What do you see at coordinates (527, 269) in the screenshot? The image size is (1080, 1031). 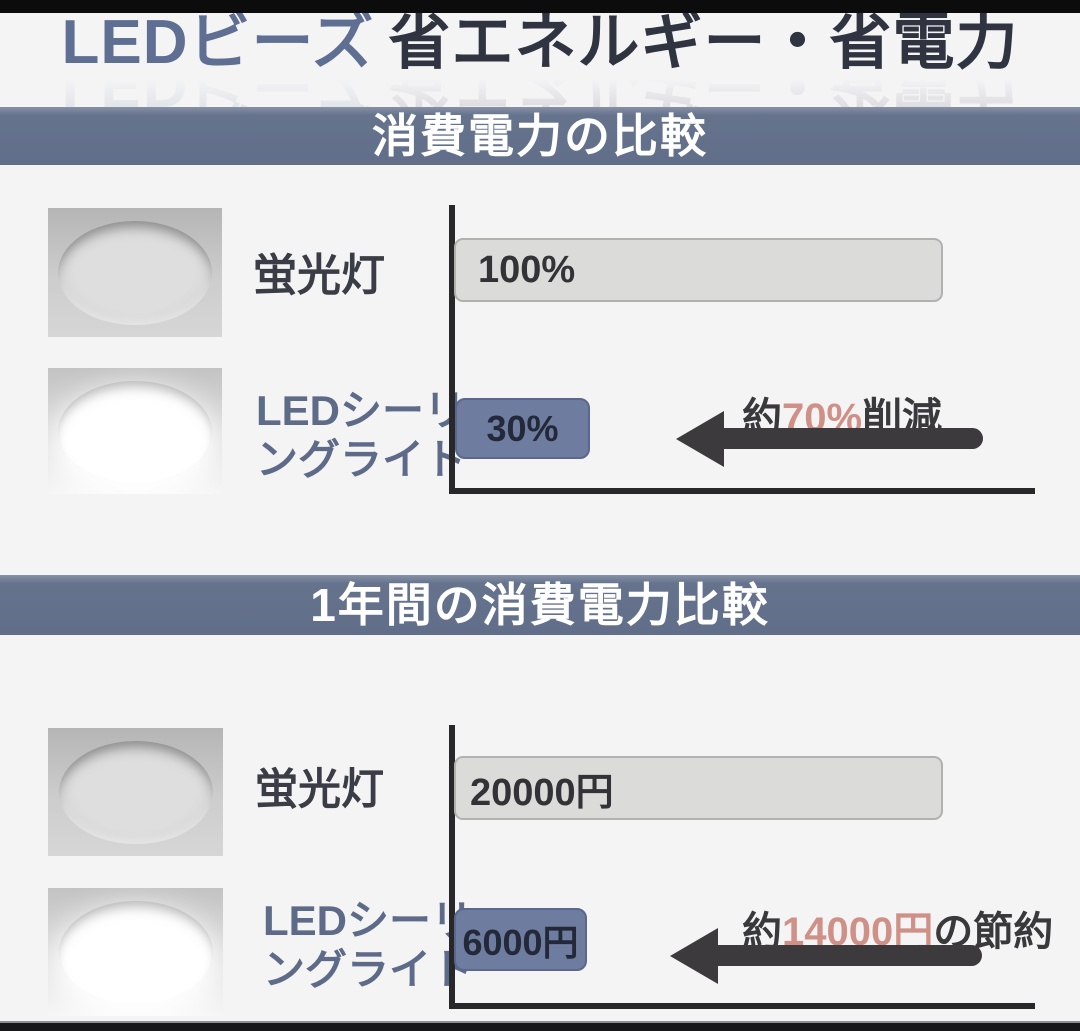 I see `bar-value: 100%` at bounding box center [527, 269].